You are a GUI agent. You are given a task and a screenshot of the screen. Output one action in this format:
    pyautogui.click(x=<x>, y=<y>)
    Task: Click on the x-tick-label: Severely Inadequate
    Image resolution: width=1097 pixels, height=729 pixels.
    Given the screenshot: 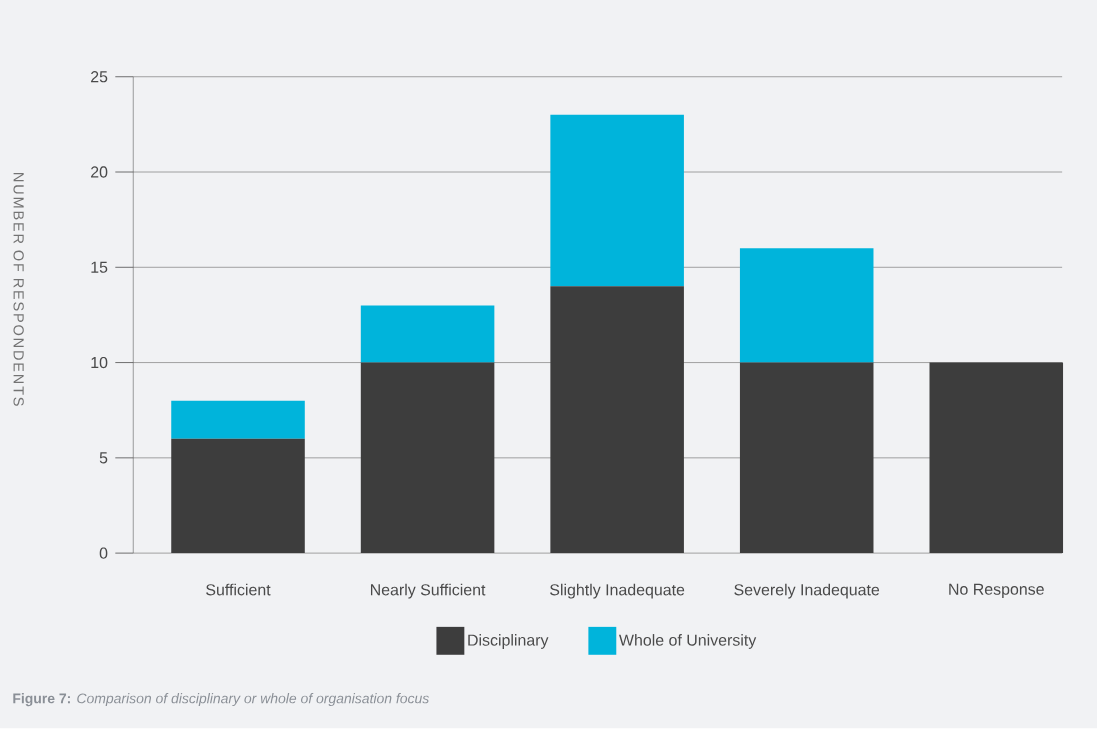 What is the action you would take?
    pyautogui.click(x=807, y=591)
    